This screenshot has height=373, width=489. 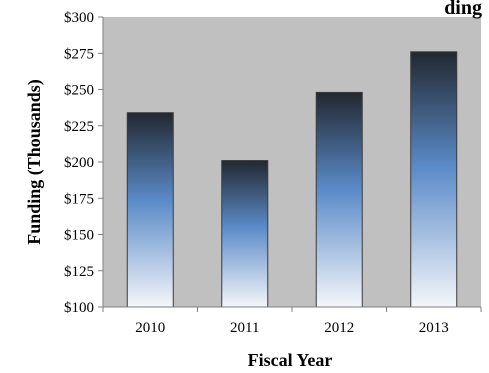 I want to click on y-tick-label: $225, so click(x=79, y=127).